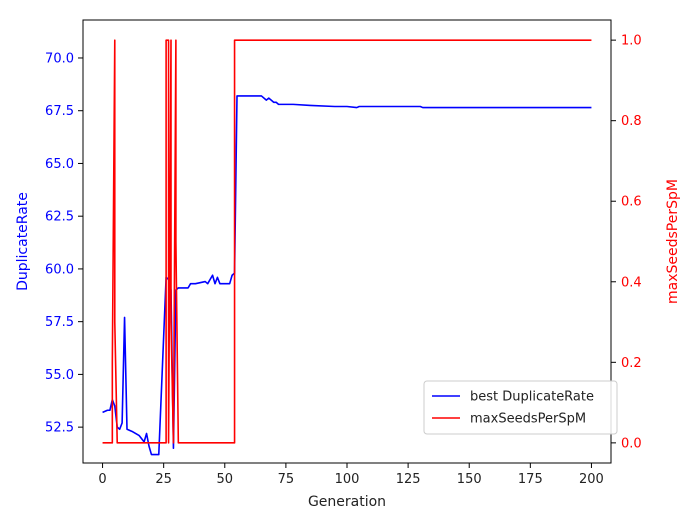 This screenshot has width=691, height=512. Describe the element at coordinates (408, 479) in the screenshot. I see `x-tick-label: 125` at that location.